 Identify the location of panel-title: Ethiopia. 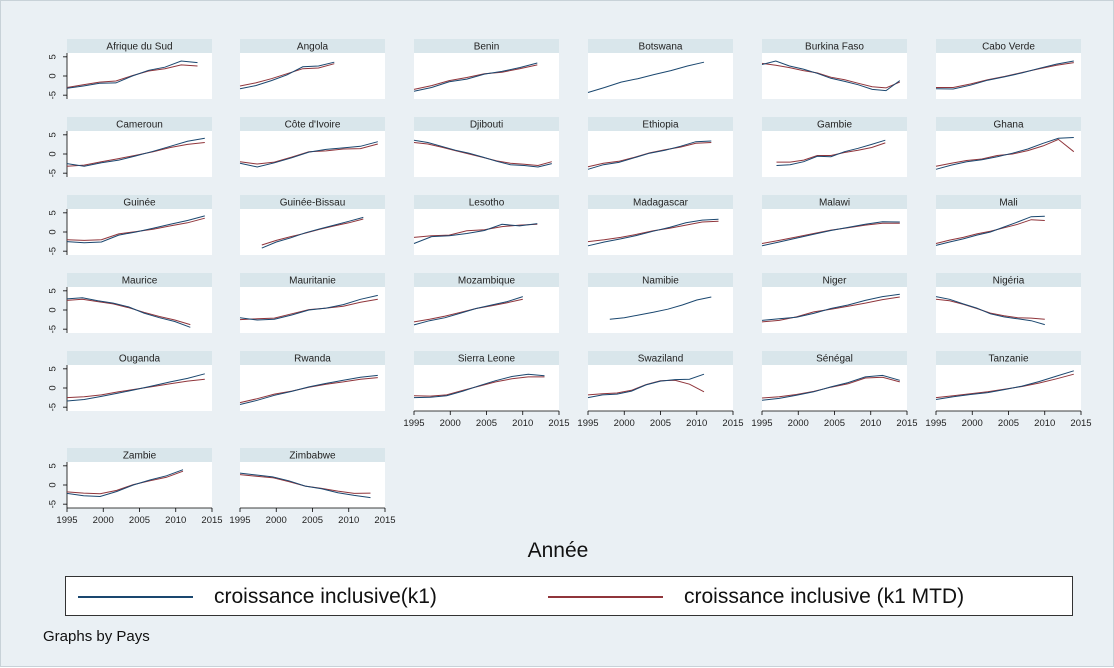
(660, 125).